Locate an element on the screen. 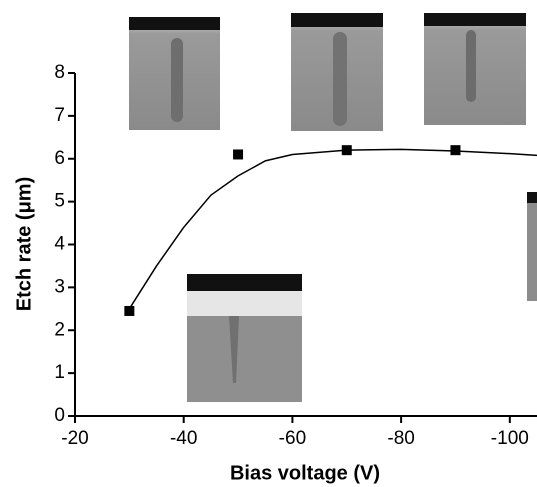 The height and width of the screenshot is (487, 537). y-tick-label: 5 is located at coordinates (59, 201).